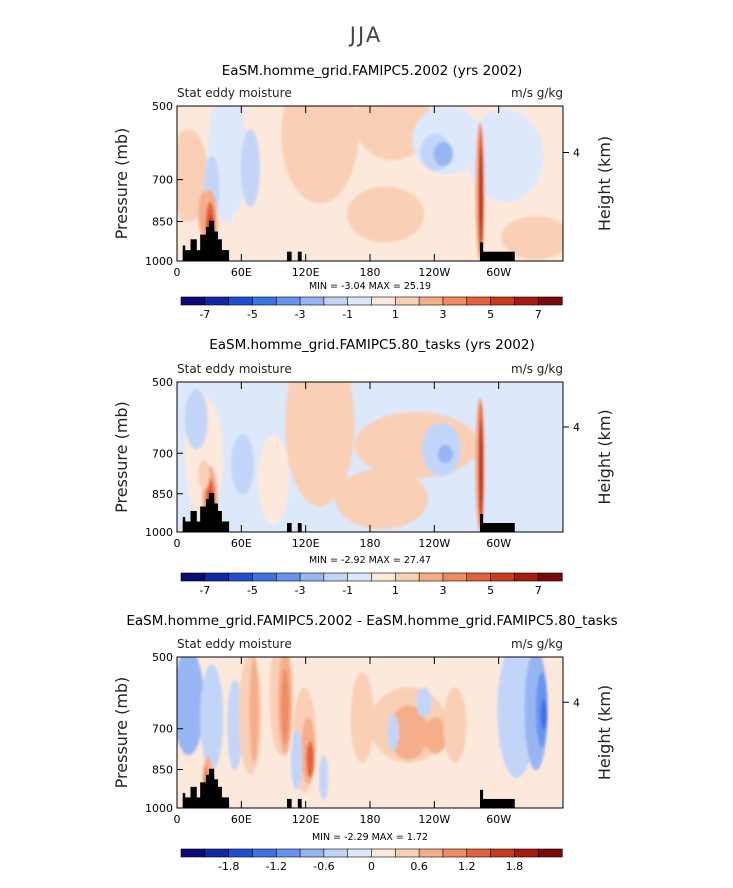 This screenshot has height=888, width=733. I want to click on colorbar: -7 -5 -3 -1 1 3 5 7, so click(371, 308).